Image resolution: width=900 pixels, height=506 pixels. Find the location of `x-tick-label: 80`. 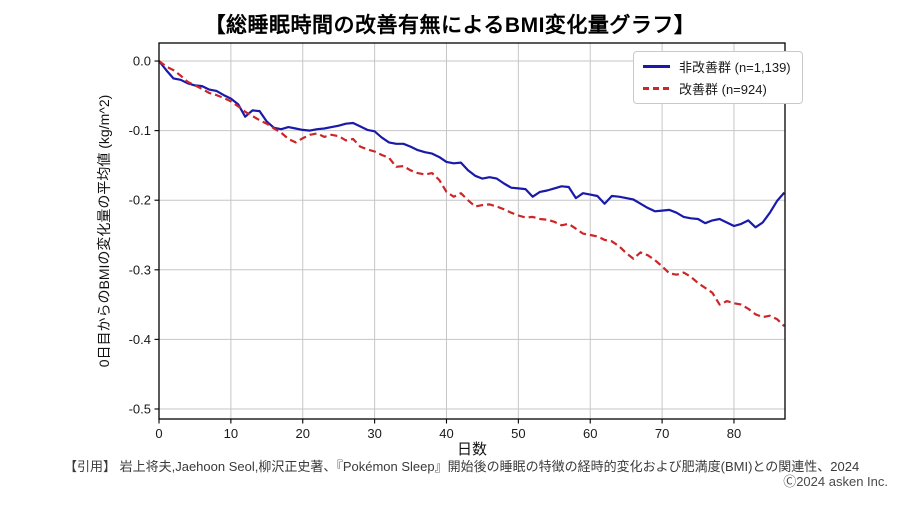

x-tick-label: 80 is located at coordinates (734, 433).